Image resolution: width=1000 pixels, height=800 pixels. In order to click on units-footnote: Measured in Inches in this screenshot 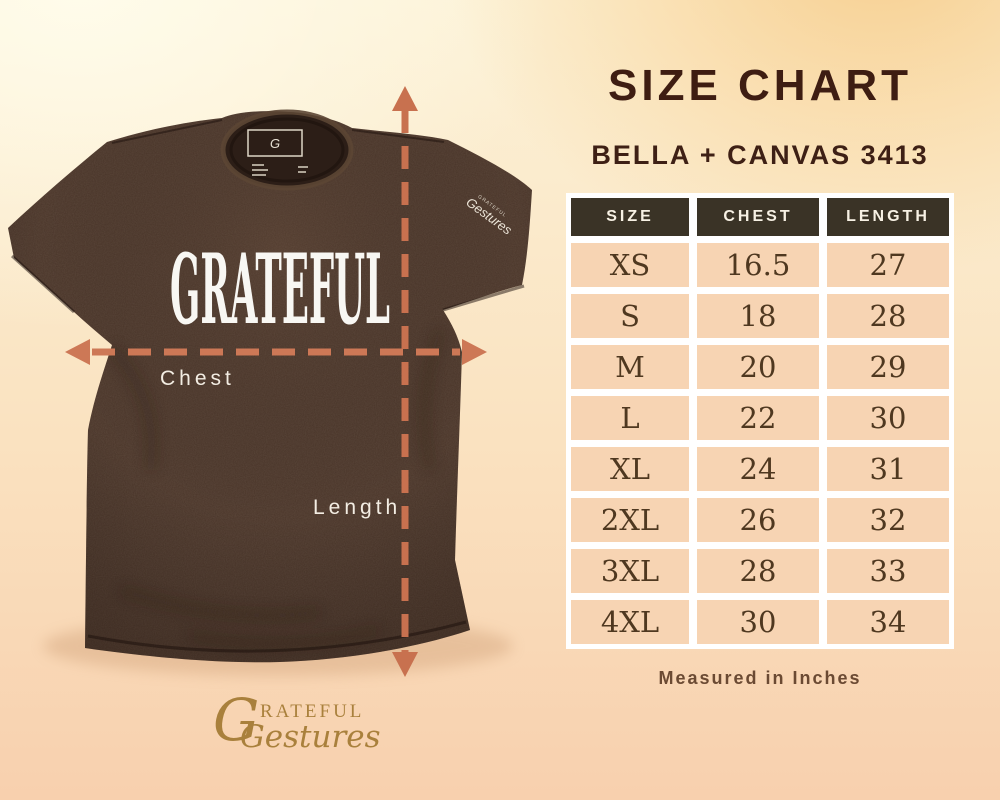, I will do `click(760, 678)`.